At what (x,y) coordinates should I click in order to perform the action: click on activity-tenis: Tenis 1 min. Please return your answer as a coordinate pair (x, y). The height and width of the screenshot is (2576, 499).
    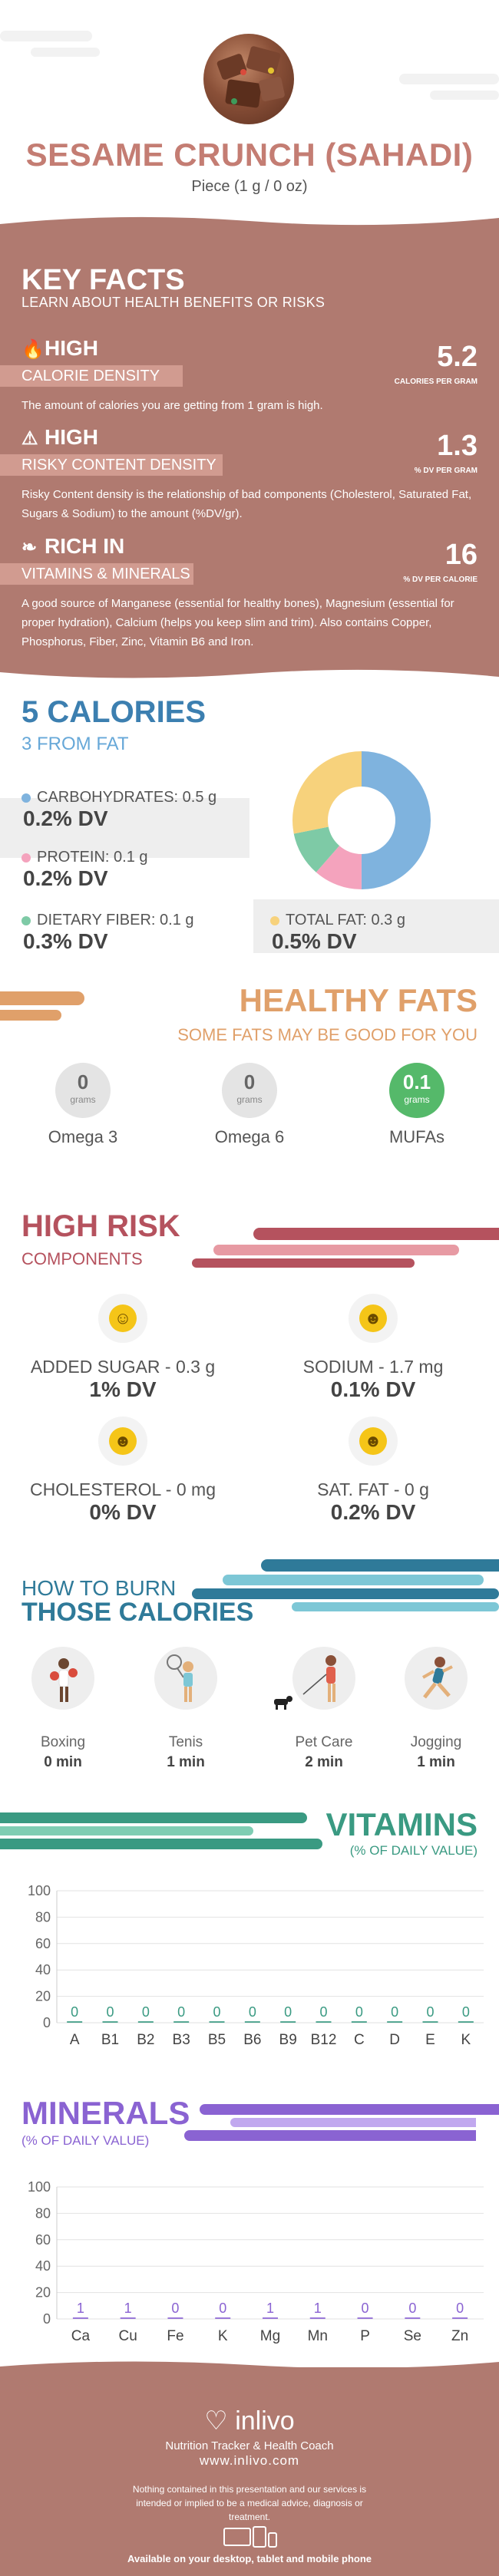
    Looking at the image, I should click on (186, 1709).